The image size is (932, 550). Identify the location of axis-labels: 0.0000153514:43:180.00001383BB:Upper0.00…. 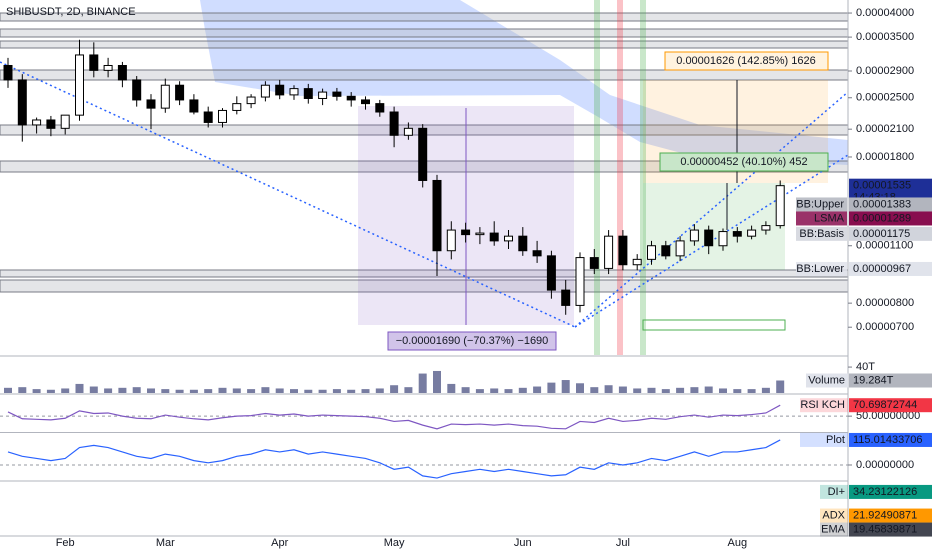
(864, 357).